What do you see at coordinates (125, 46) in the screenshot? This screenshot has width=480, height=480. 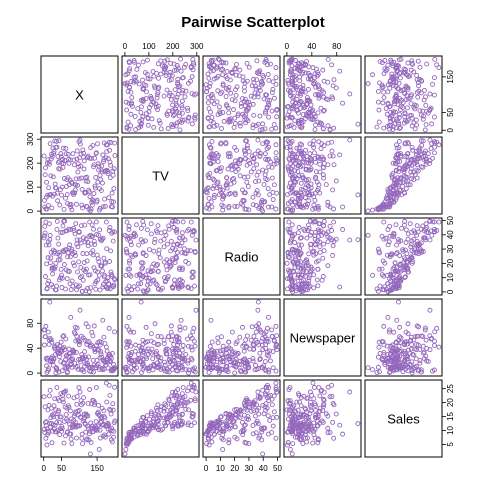 I see `tick-label: 0` at bounding box center [125, 46].